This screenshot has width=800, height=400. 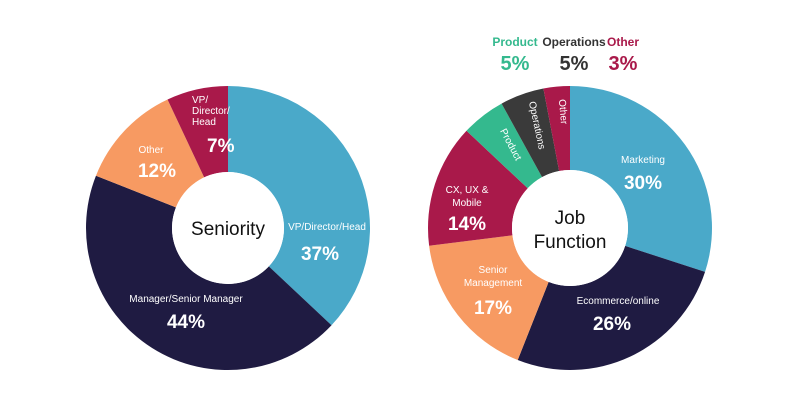 I want to click on legend-operations-label: Operations, so click(x=574, y=42).